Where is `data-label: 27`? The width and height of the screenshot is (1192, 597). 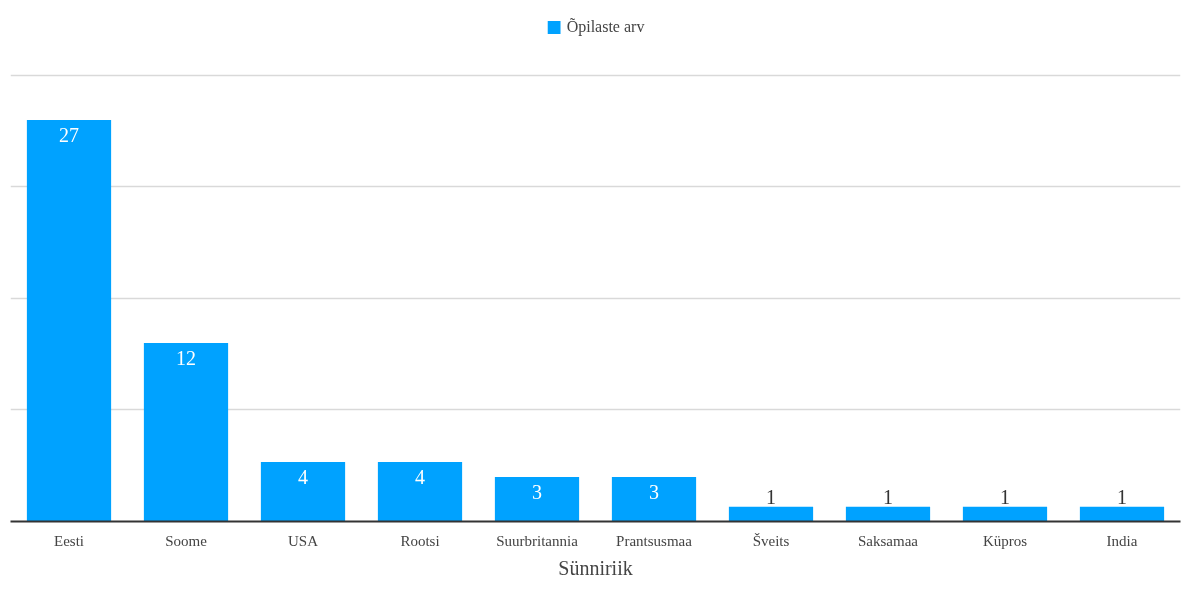
data-label: 27 is located at coordinates (69, 135).